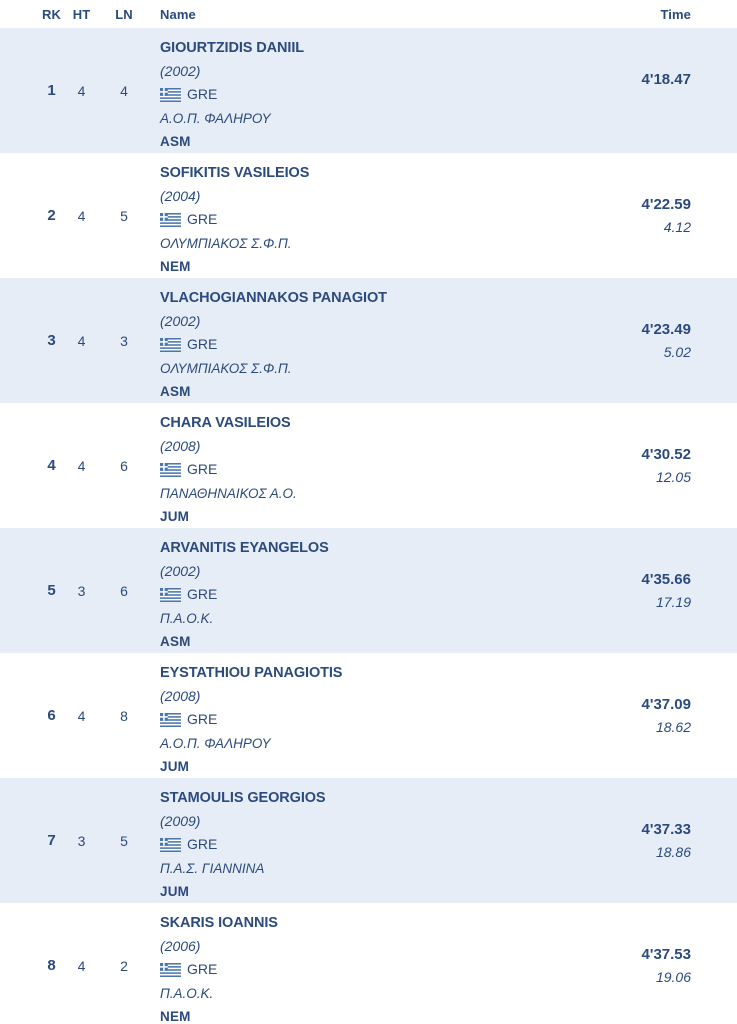 Image resolution: width=737 pixels, height=1024 pixels. I want to click on time-gap: 18.86, so click(673, 851).